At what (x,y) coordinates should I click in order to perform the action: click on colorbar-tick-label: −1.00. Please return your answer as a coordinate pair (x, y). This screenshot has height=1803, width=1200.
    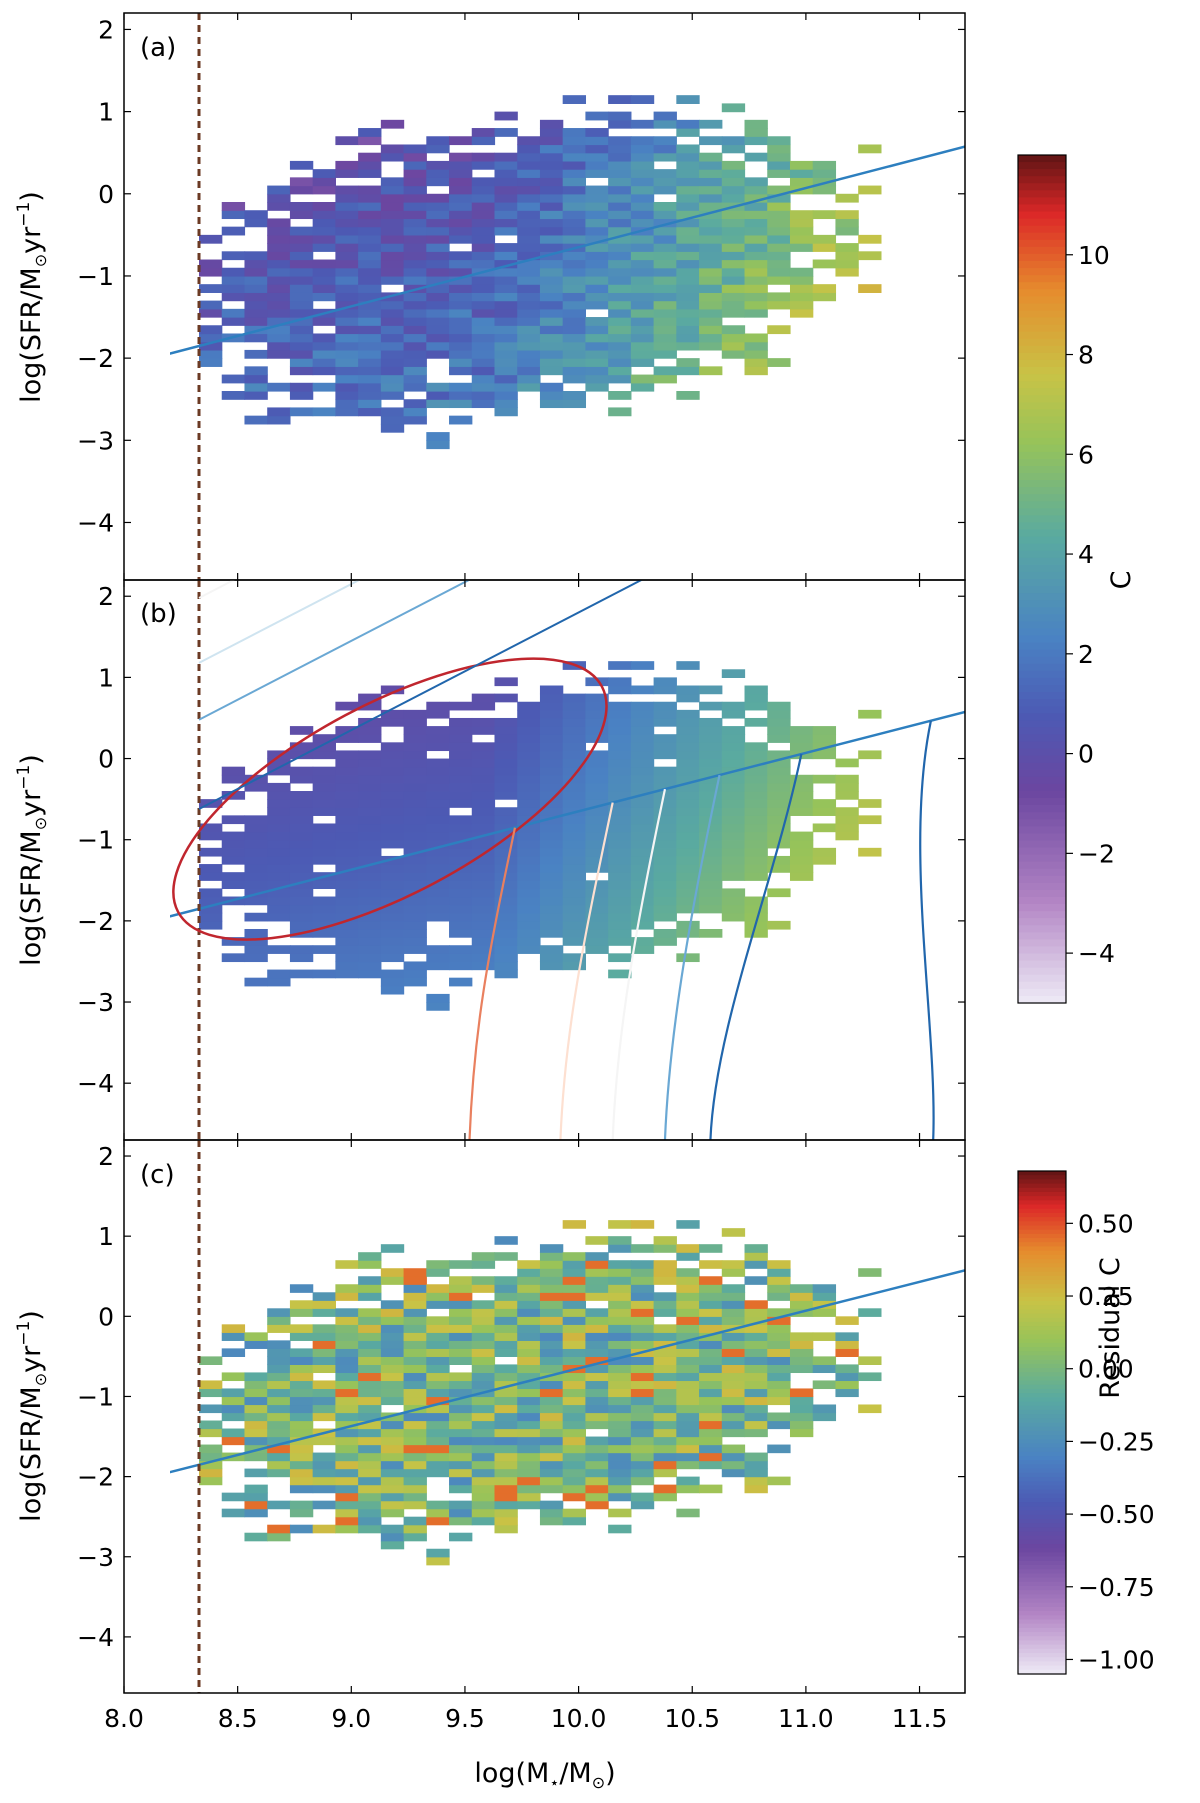
    Looking at the image, I should click on (1116, 1659).